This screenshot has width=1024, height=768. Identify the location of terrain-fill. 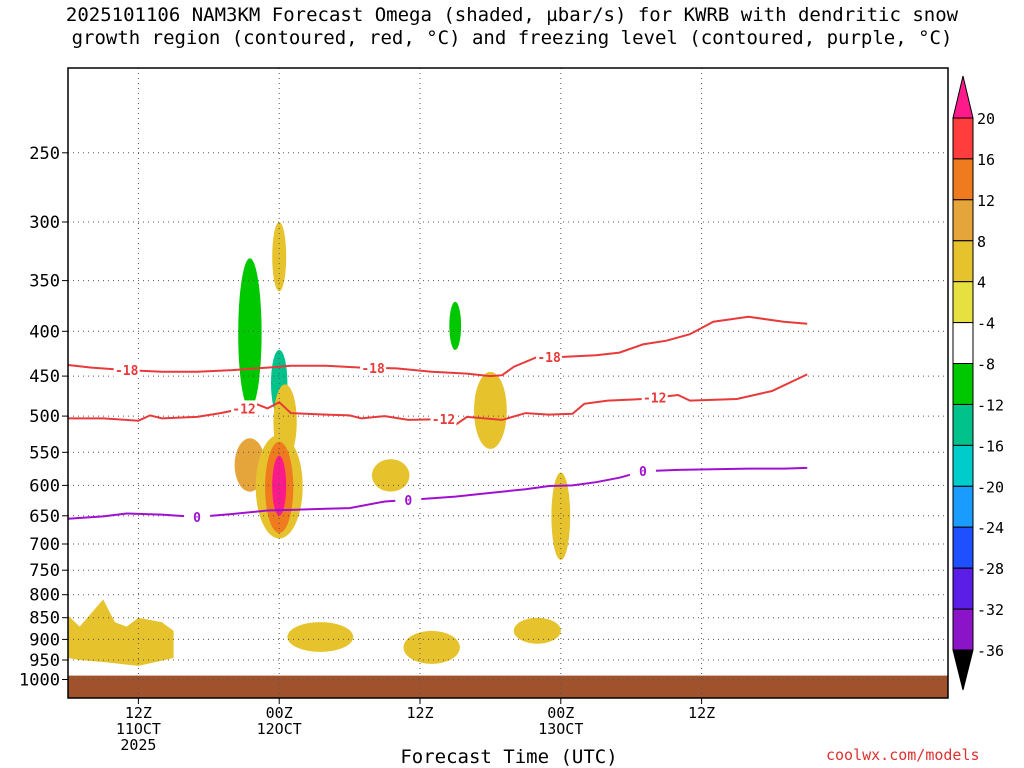
(508, 686).